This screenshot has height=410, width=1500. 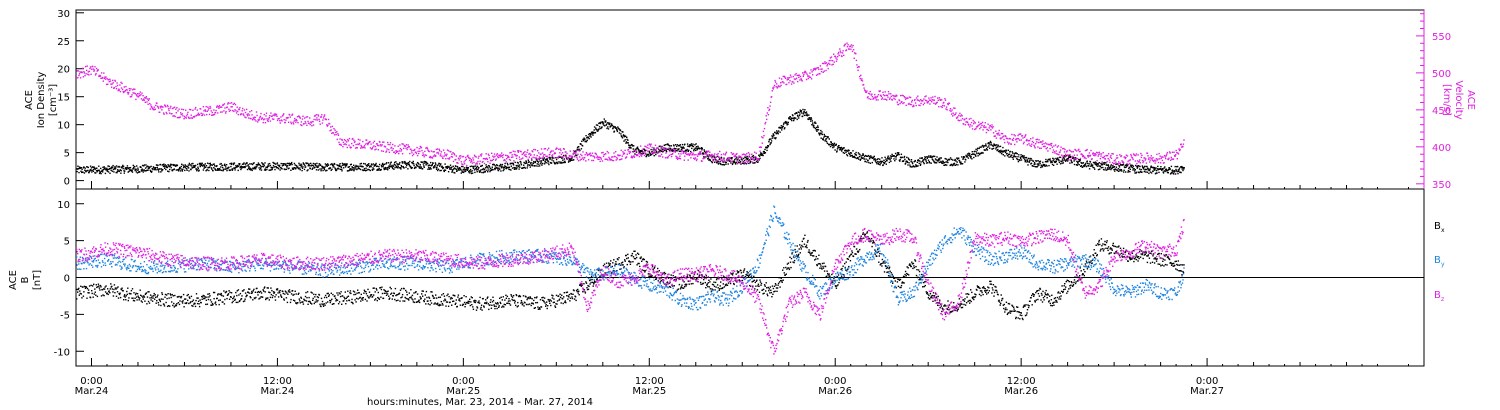 I want to click on x-tick-time: 0:00, so click(x=835, y=381).